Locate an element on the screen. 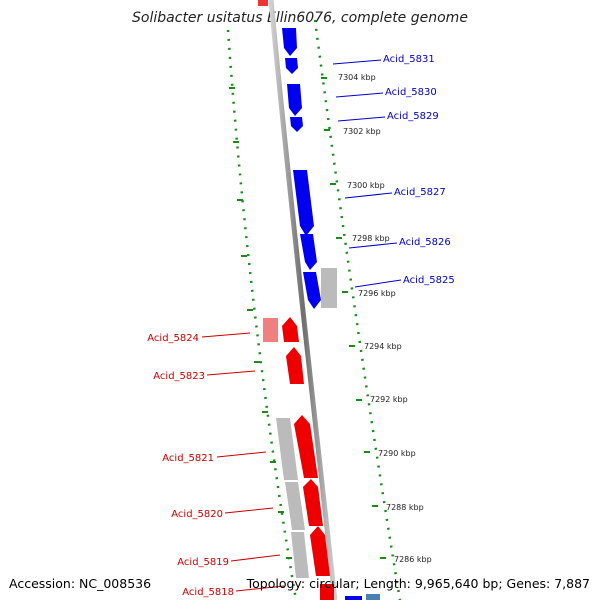  gene-label-acid-5820: Acid_5820 is located at coordinates (197, 514).